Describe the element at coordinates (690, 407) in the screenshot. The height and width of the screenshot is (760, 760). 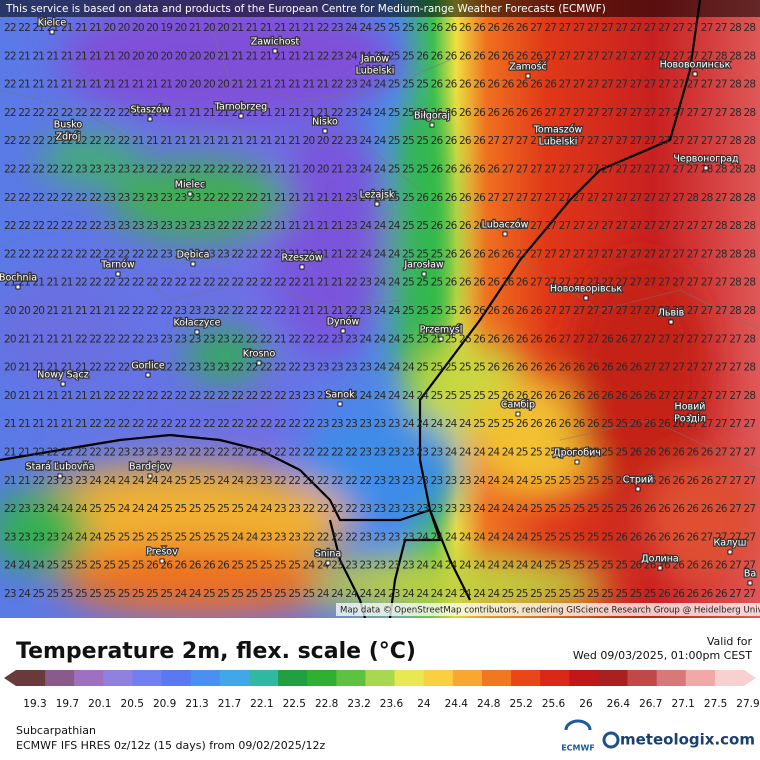
I see `city-label: Новий` at that location.